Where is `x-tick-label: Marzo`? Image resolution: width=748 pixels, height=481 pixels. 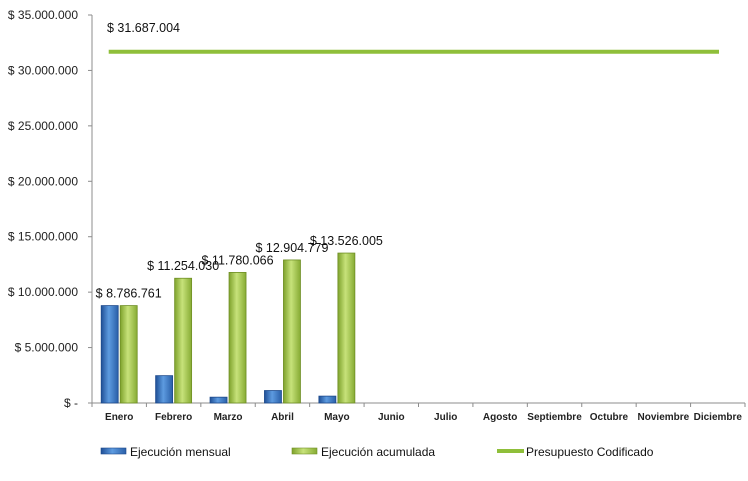
x-tick-label: Marzo is located at coordinates (228, 417).